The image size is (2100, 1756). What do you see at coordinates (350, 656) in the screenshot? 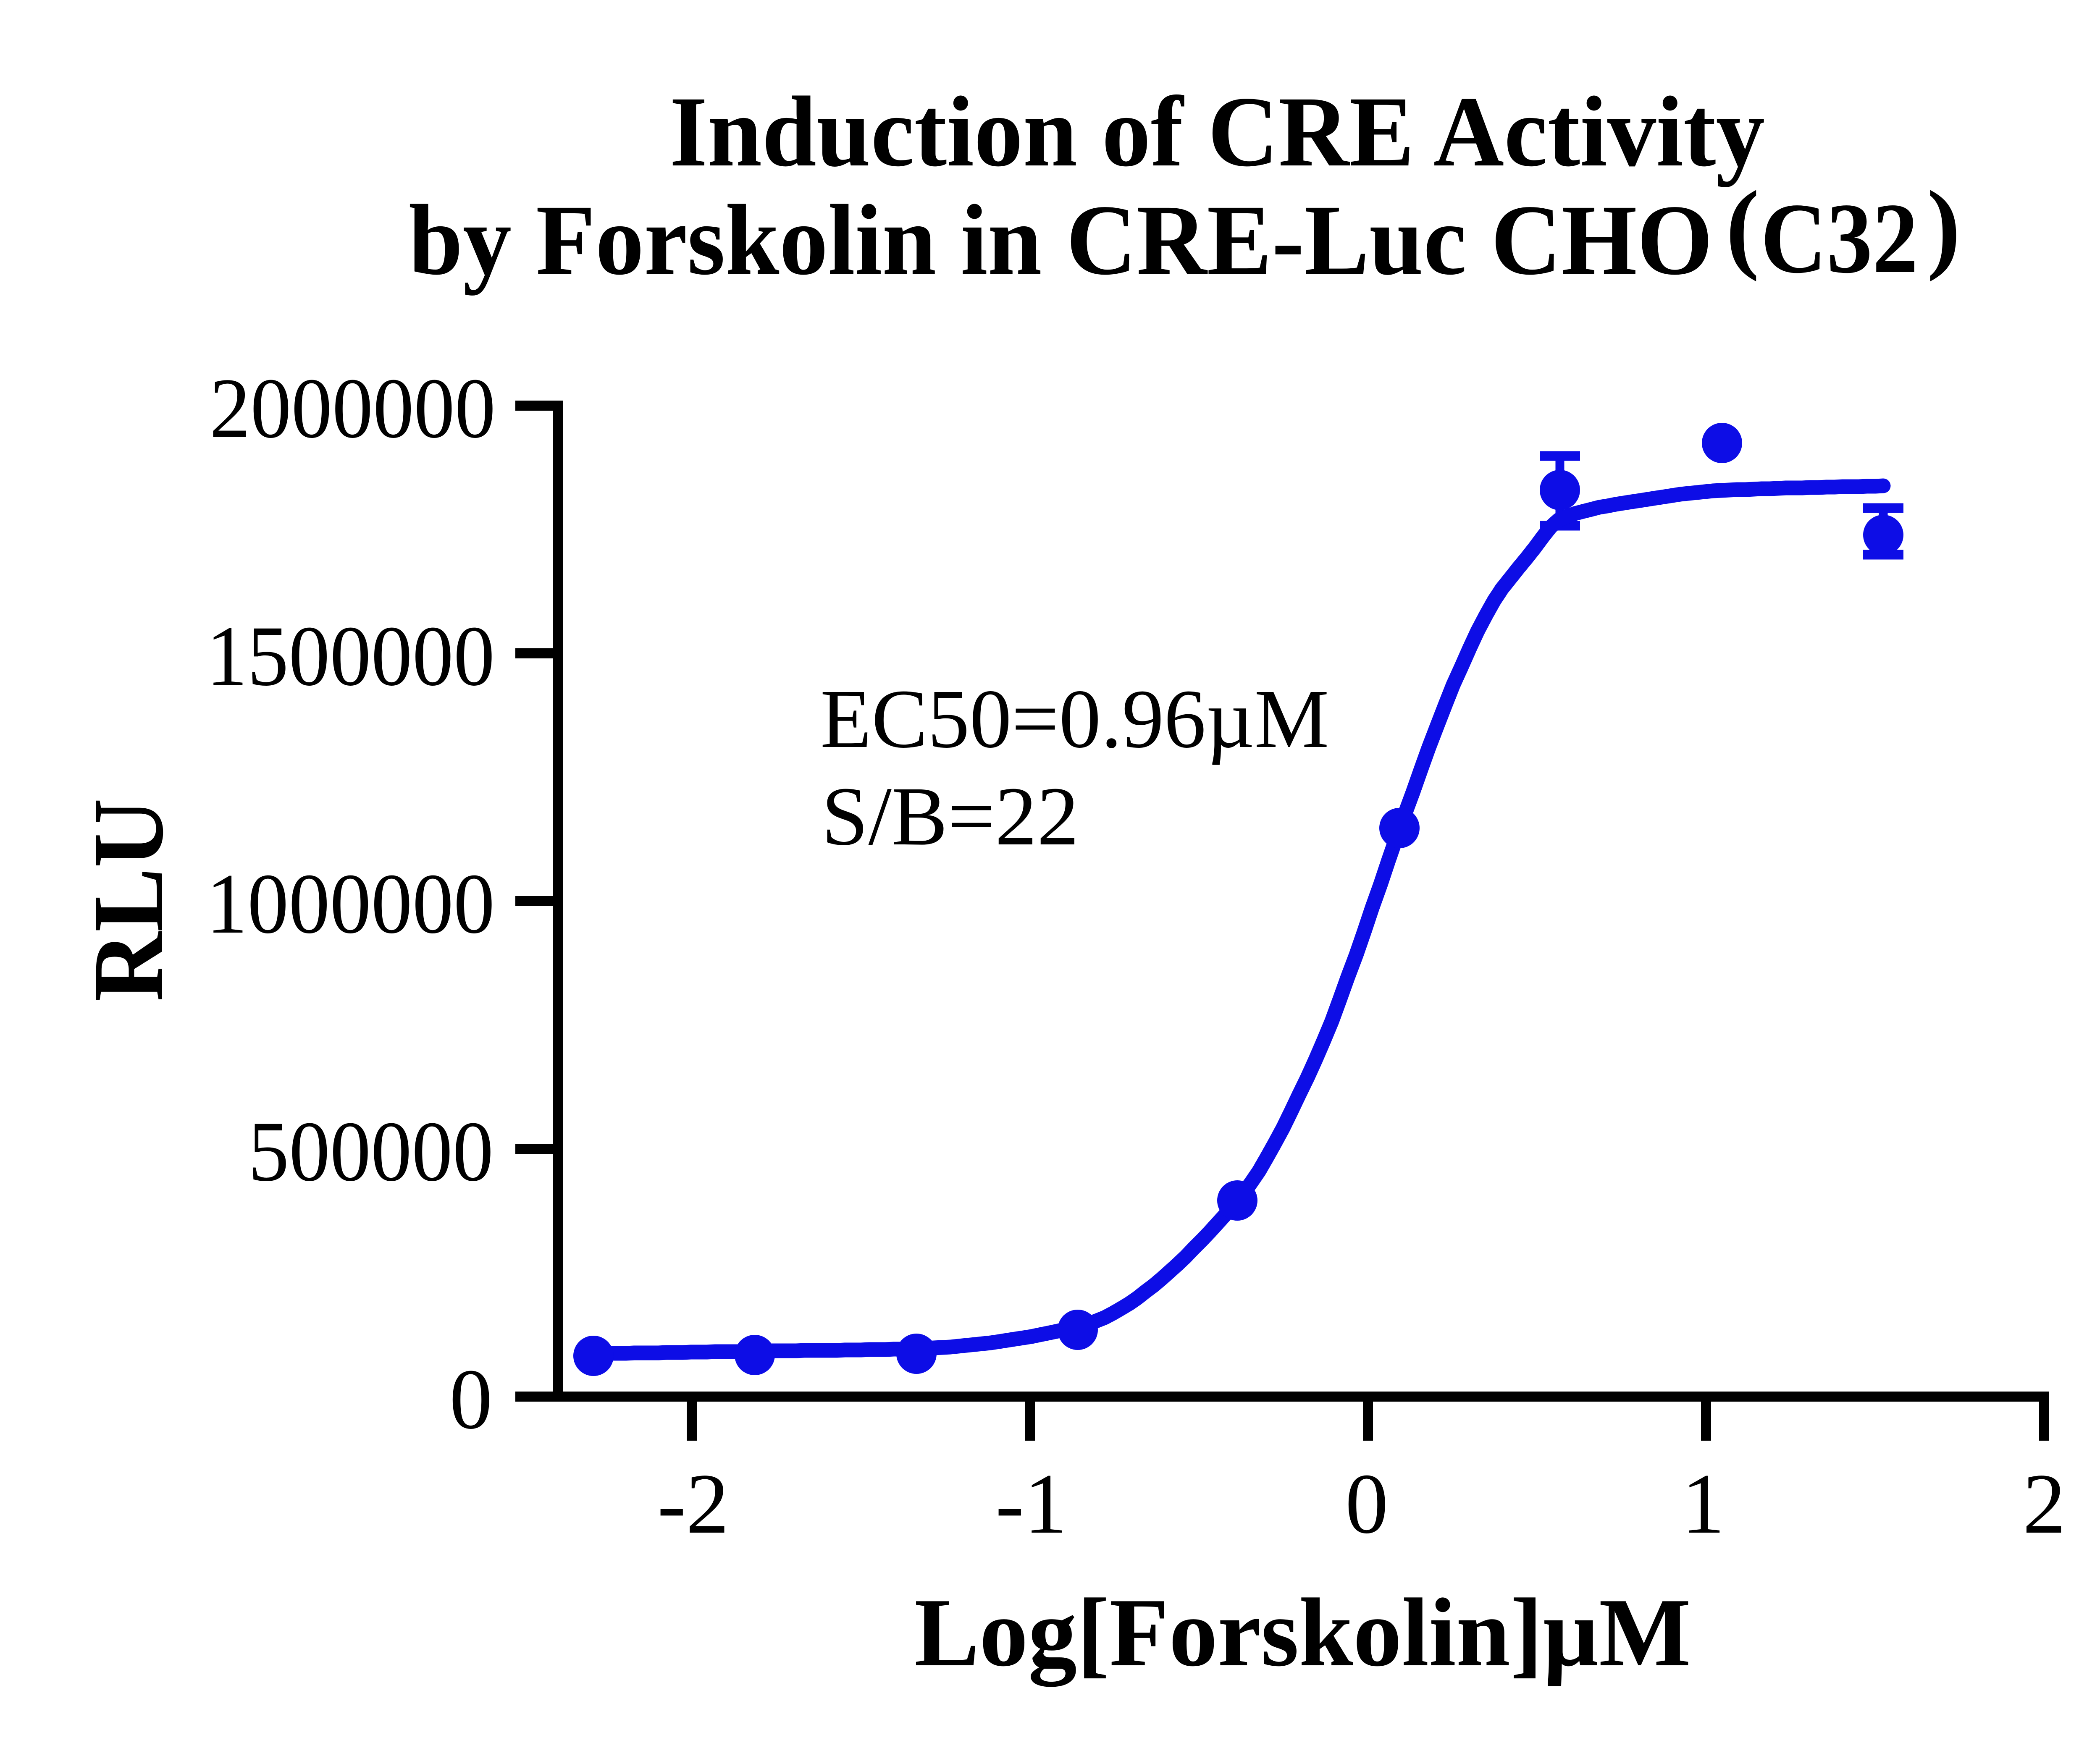
I see `svg-text: 1500000` at bounding box center [350, 656].